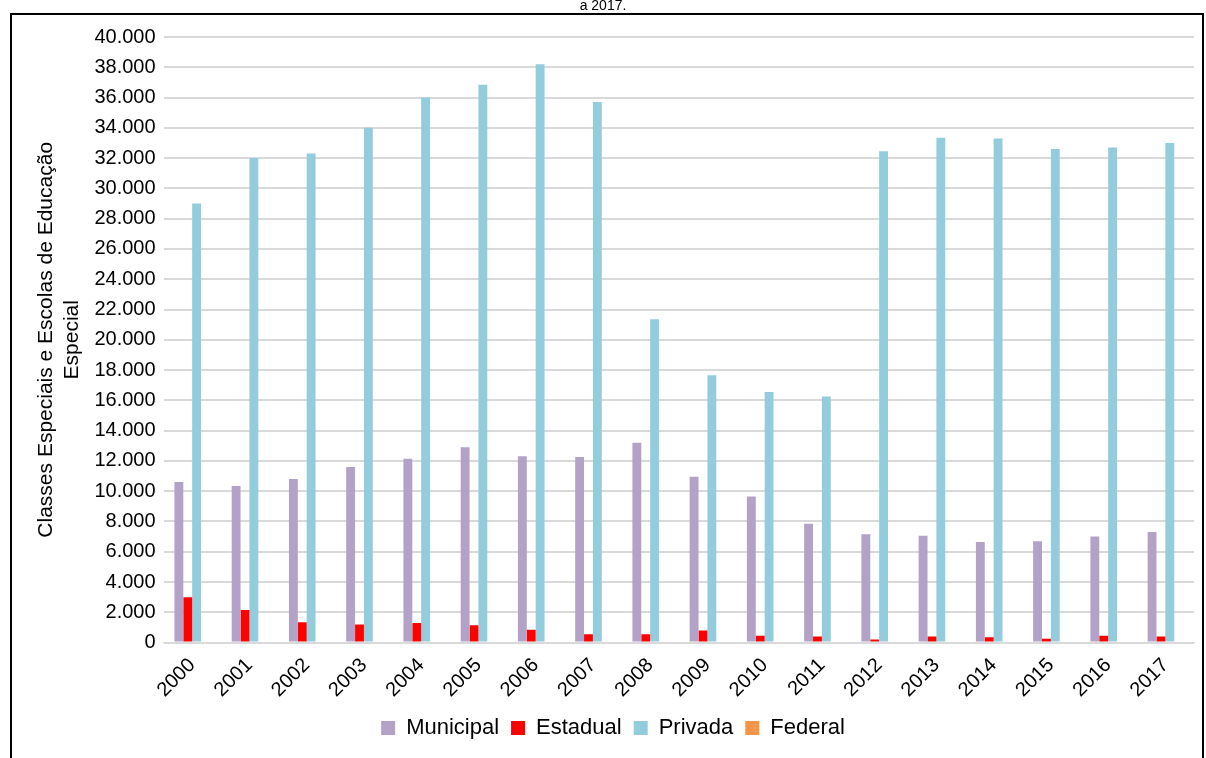 This screenshot has width=1206, height=758. I want to click on y-tick-label: 32.000, so click(125, 156).